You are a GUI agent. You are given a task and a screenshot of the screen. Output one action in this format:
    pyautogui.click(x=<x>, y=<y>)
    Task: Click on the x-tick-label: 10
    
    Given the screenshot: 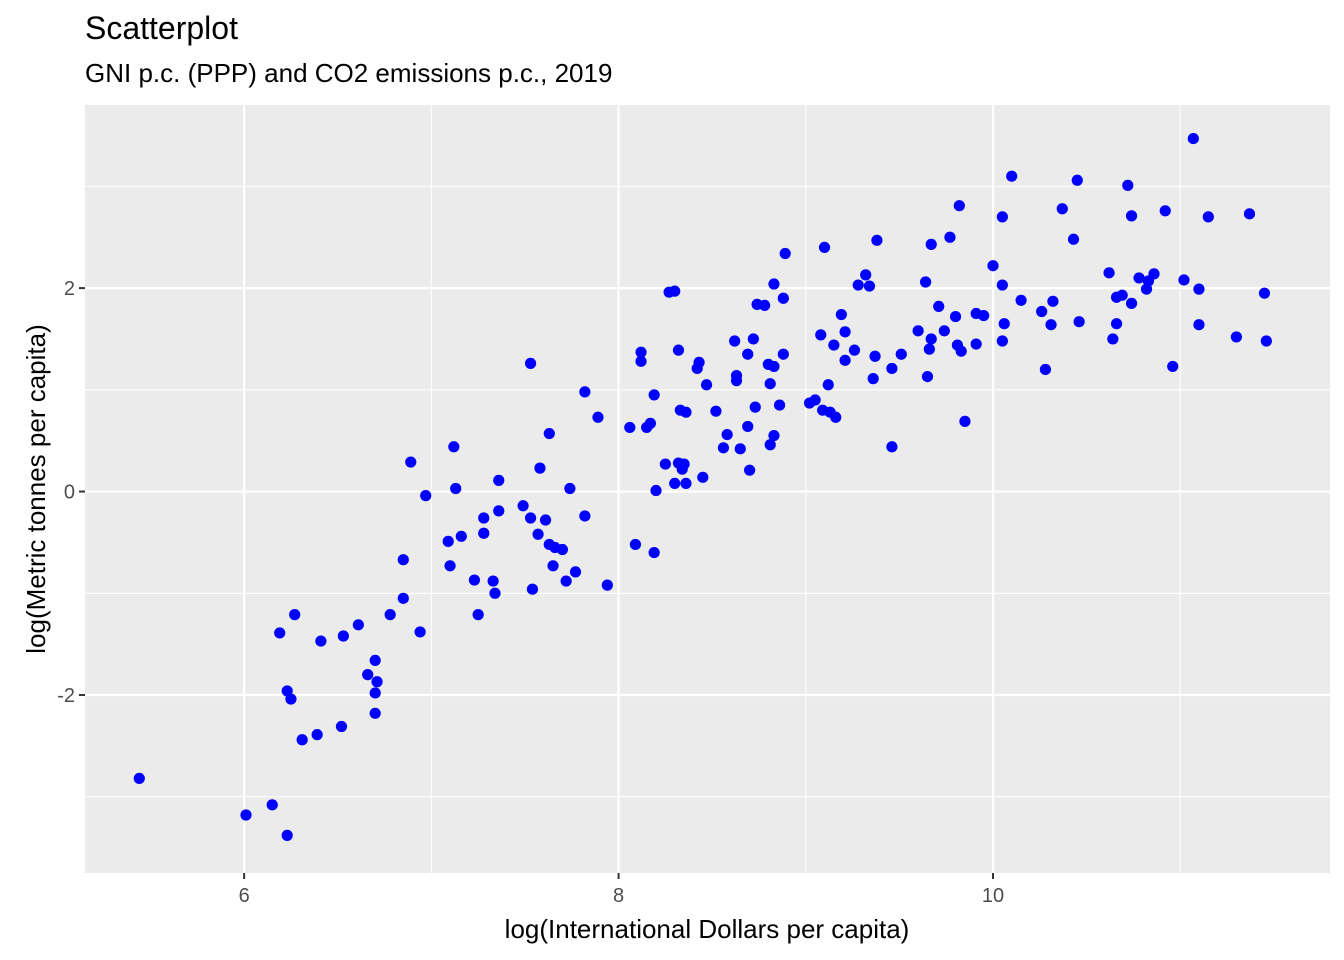 What is the action you would take?
    pyautogui.click(x=993, y=896)
    